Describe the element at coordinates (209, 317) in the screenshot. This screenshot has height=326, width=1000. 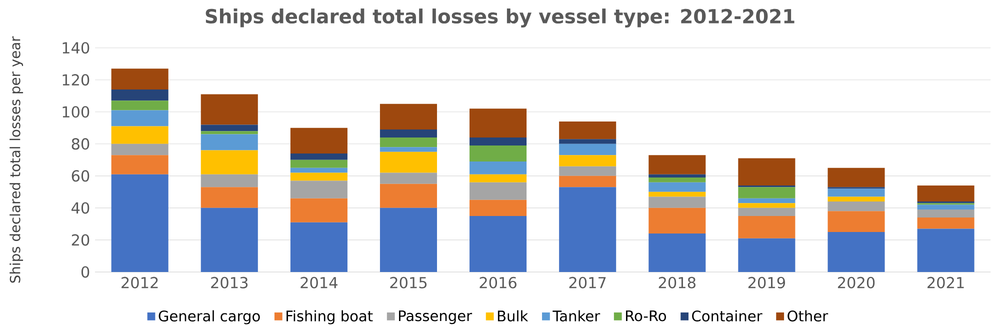
I see `legend-label: General cargo` at that location.